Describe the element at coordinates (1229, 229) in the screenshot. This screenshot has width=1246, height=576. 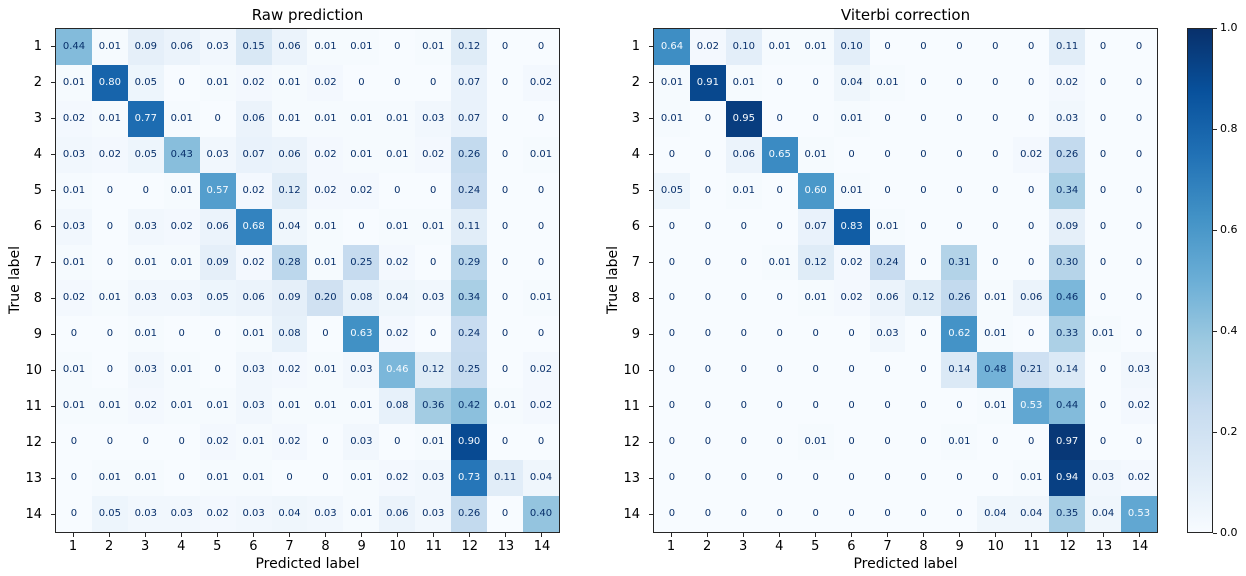
I see `colorbar-tick-label: 0.6` at that location.